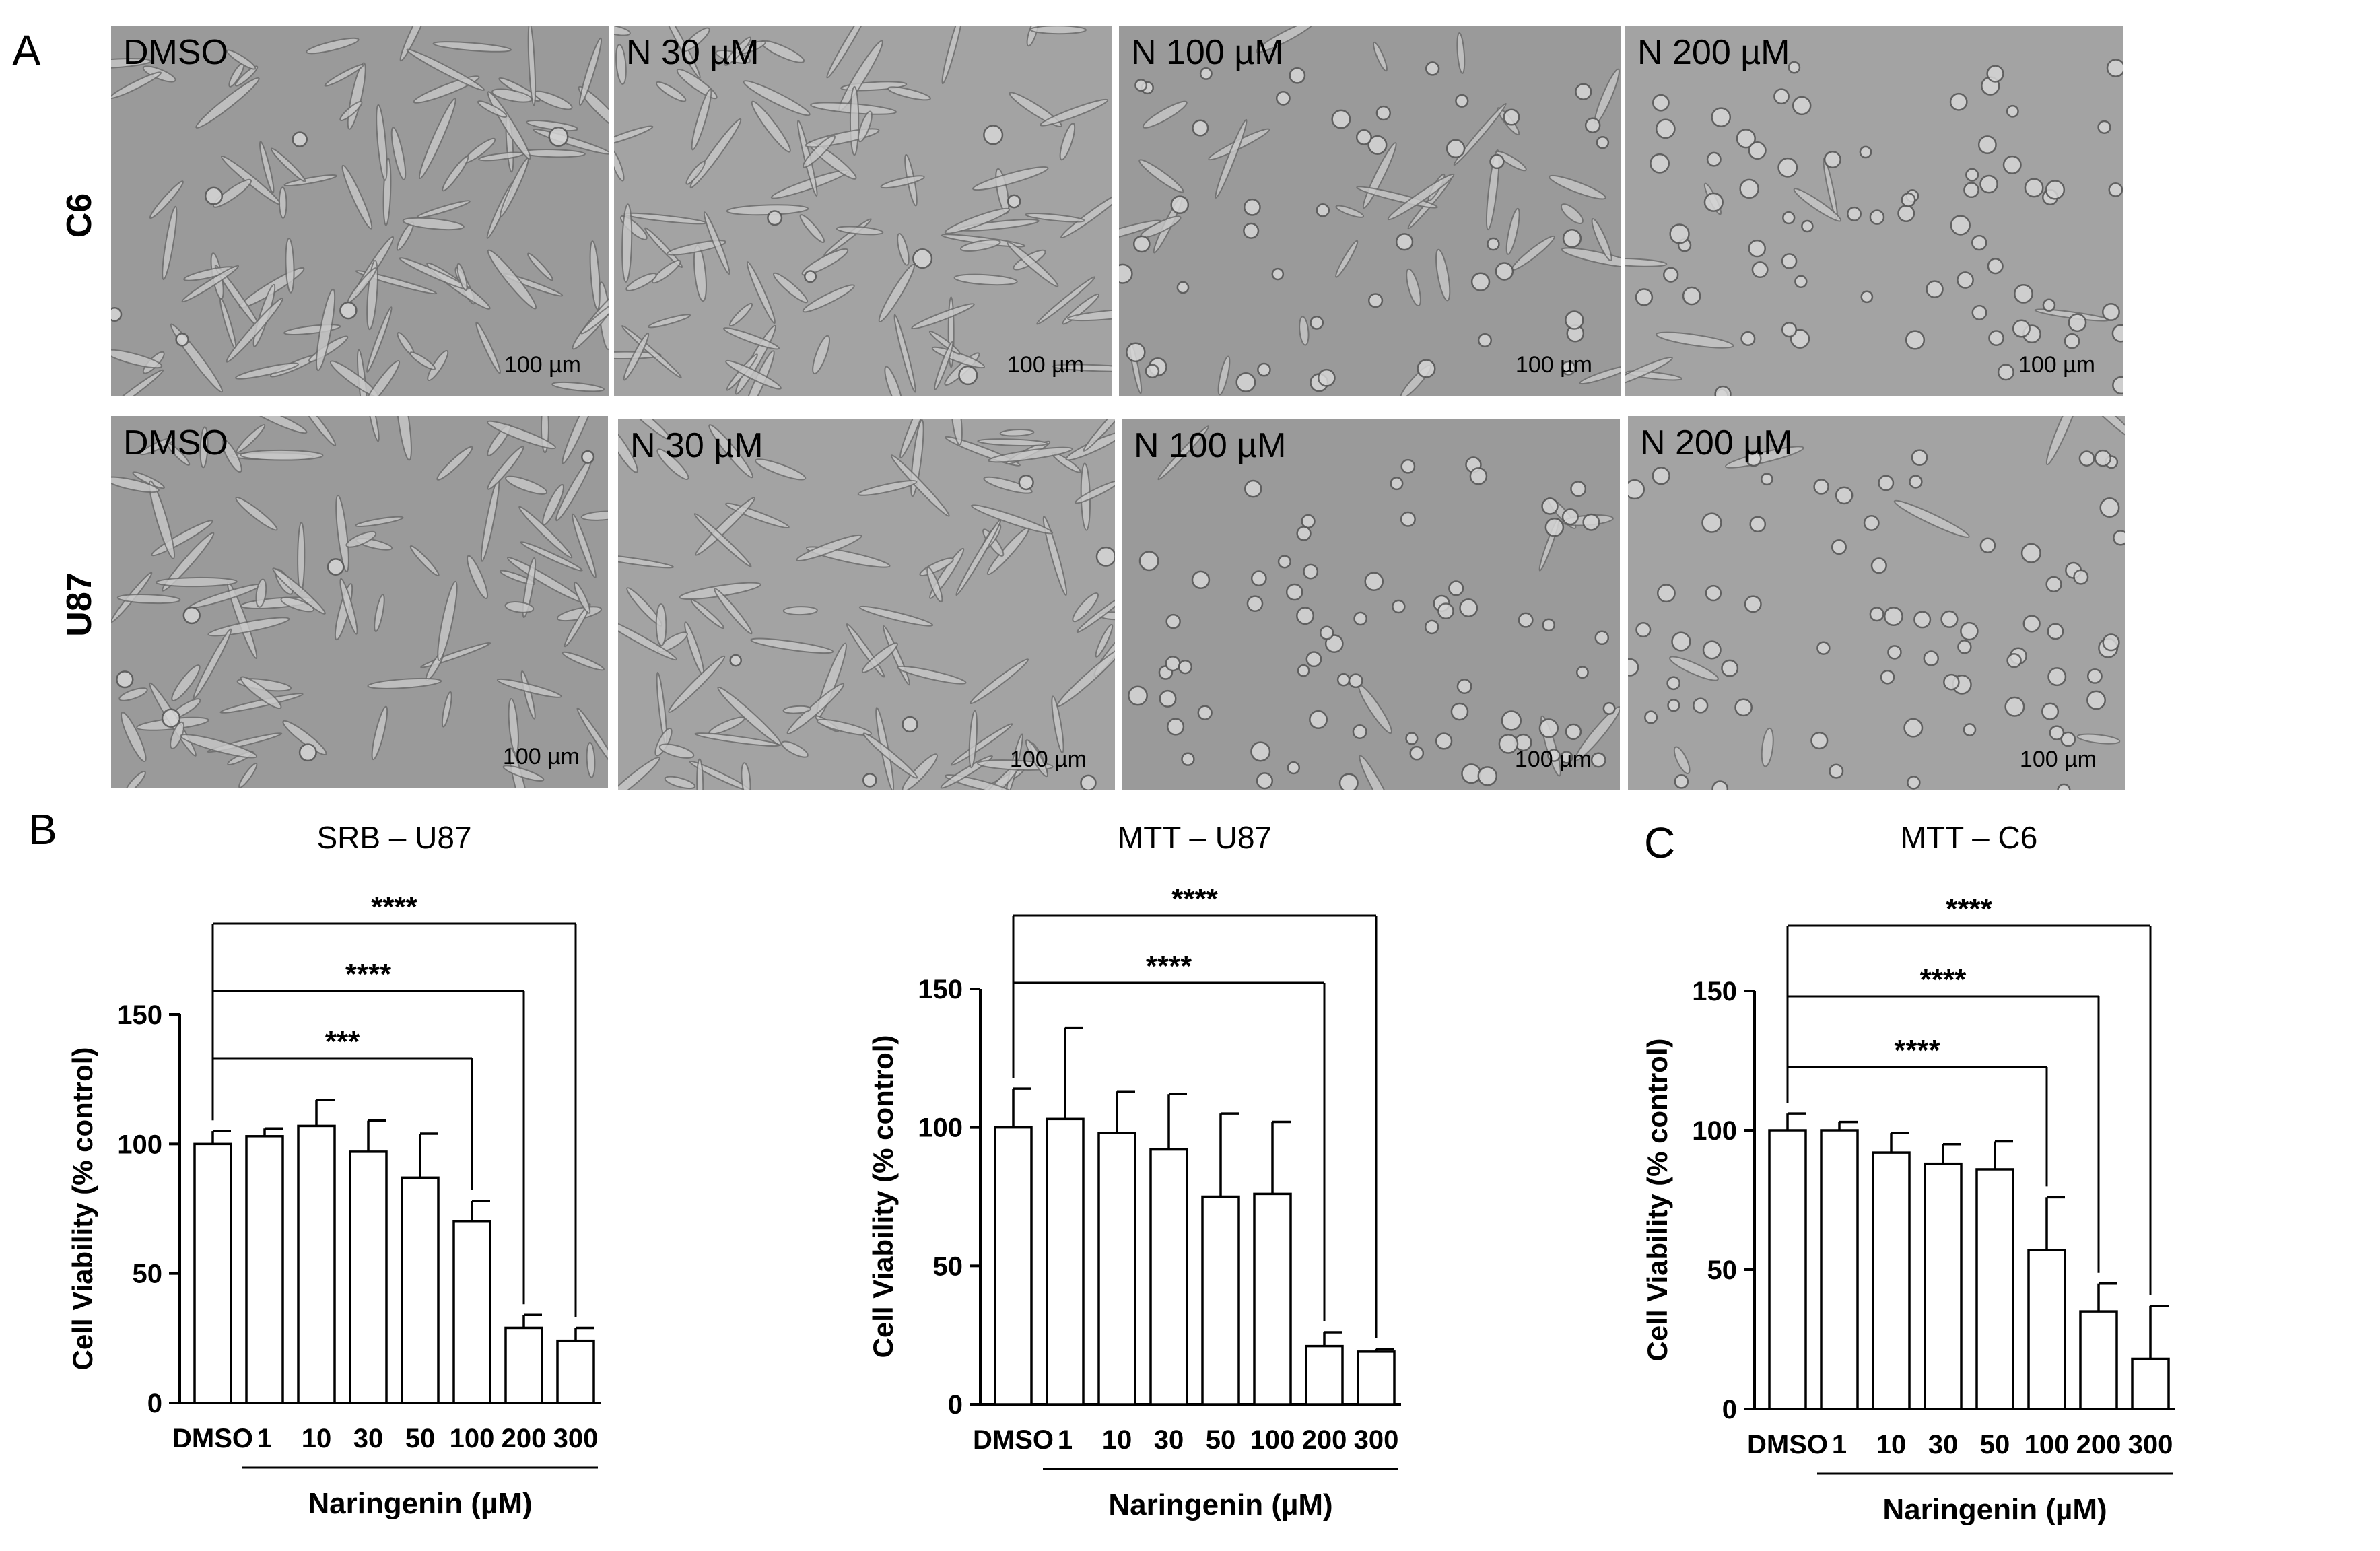  Describe the element at coordinates (26, 50) in the screenshot. I see `panel-letter-a: A` at that location.